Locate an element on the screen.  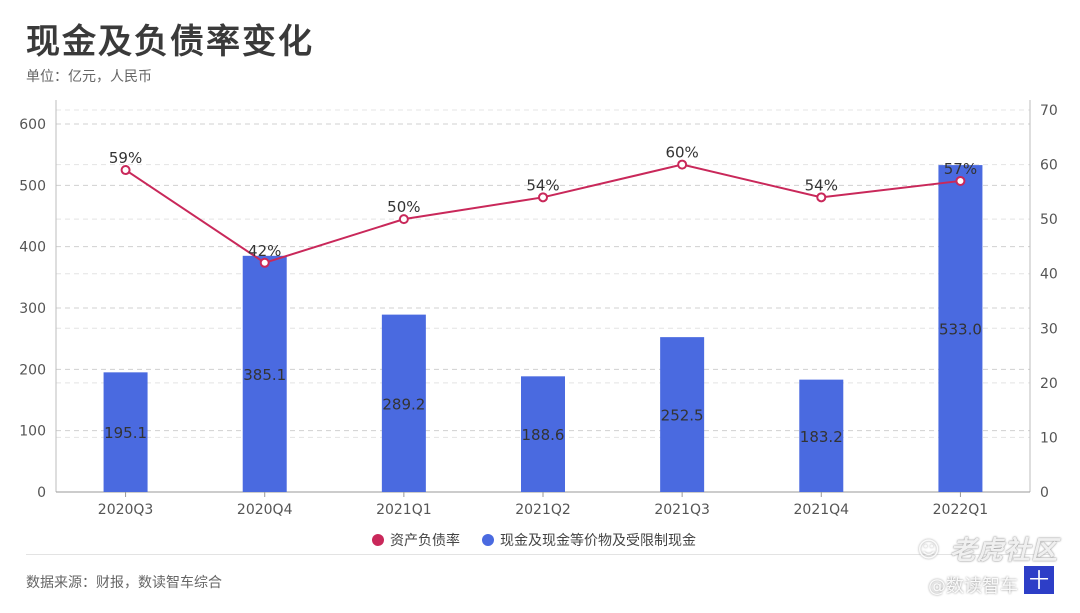
legend-item-debt-ratio-label: 资产负债率 is located at coordinates (425, 540).